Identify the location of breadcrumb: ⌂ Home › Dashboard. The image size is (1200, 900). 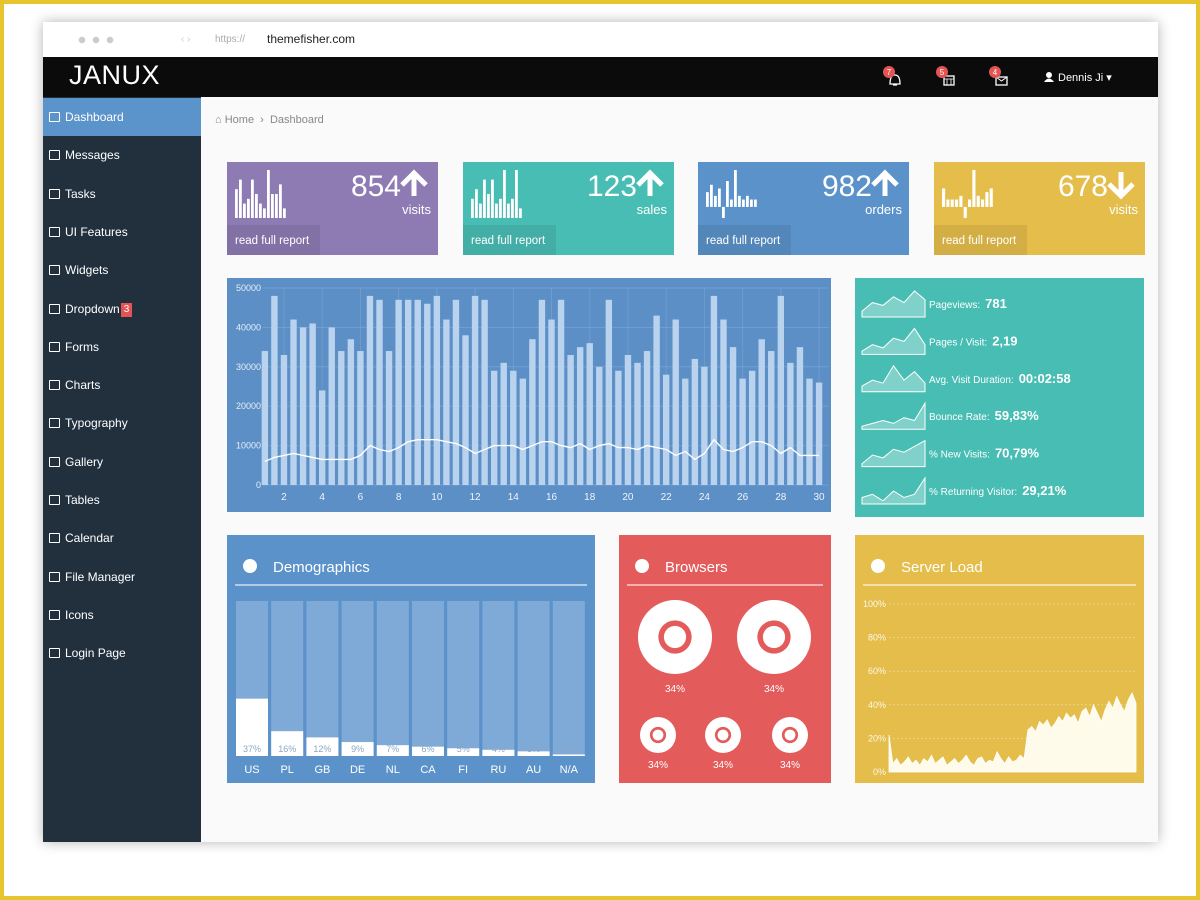
(269, 120).